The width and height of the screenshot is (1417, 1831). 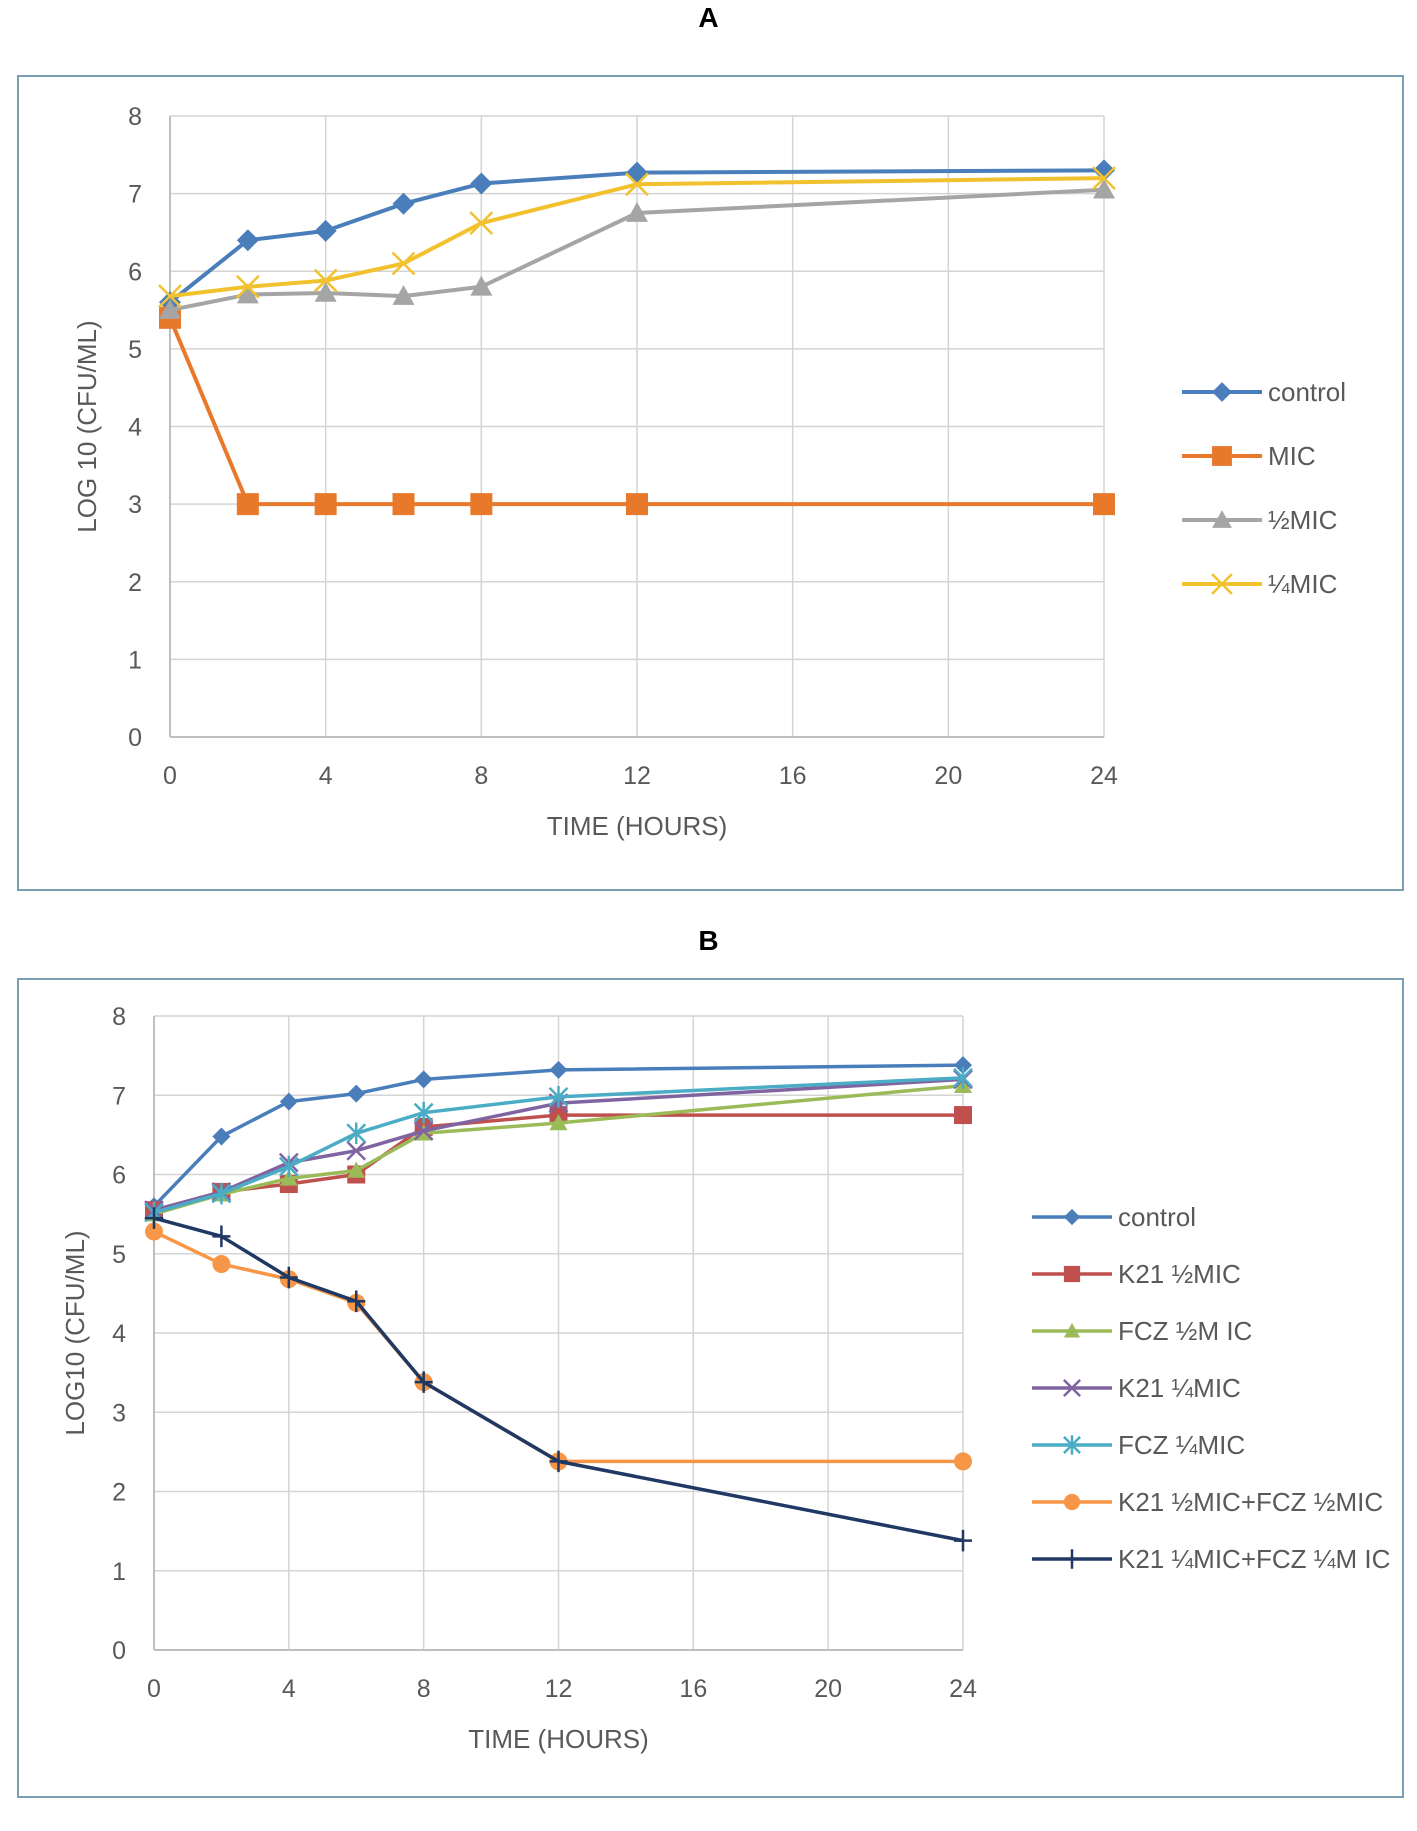 I want to click on chart-b-legend-item: FCZ ¼MIC, so click(x=1138, y=1445).